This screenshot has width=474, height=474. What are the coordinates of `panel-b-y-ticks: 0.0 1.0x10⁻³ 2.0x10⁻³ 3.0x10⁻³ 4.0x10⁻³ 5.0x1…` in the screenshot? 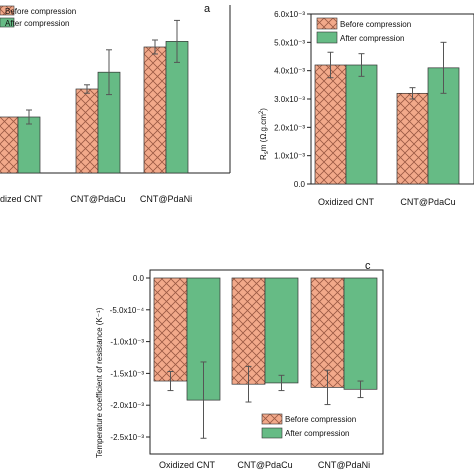 It's located at (292, 99).